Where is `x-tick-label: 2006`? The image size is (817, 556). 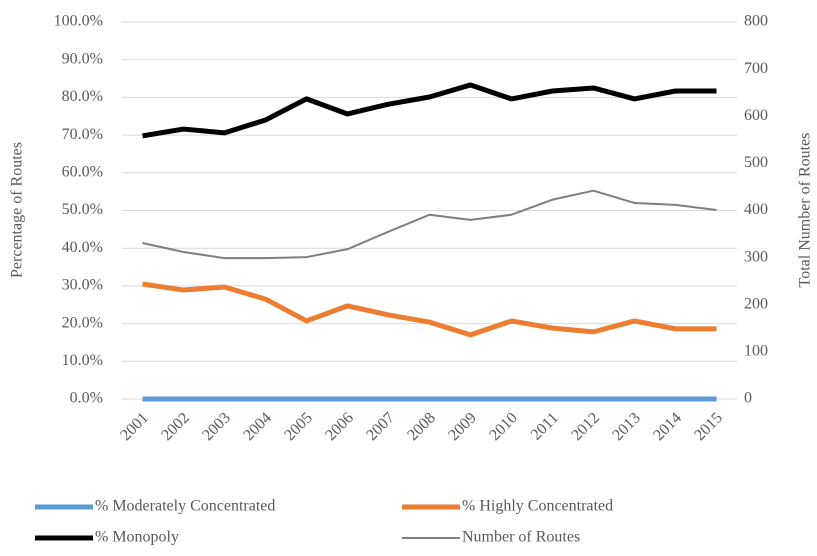 x-tick-label: 2006 is located at coordinates (339, 426).